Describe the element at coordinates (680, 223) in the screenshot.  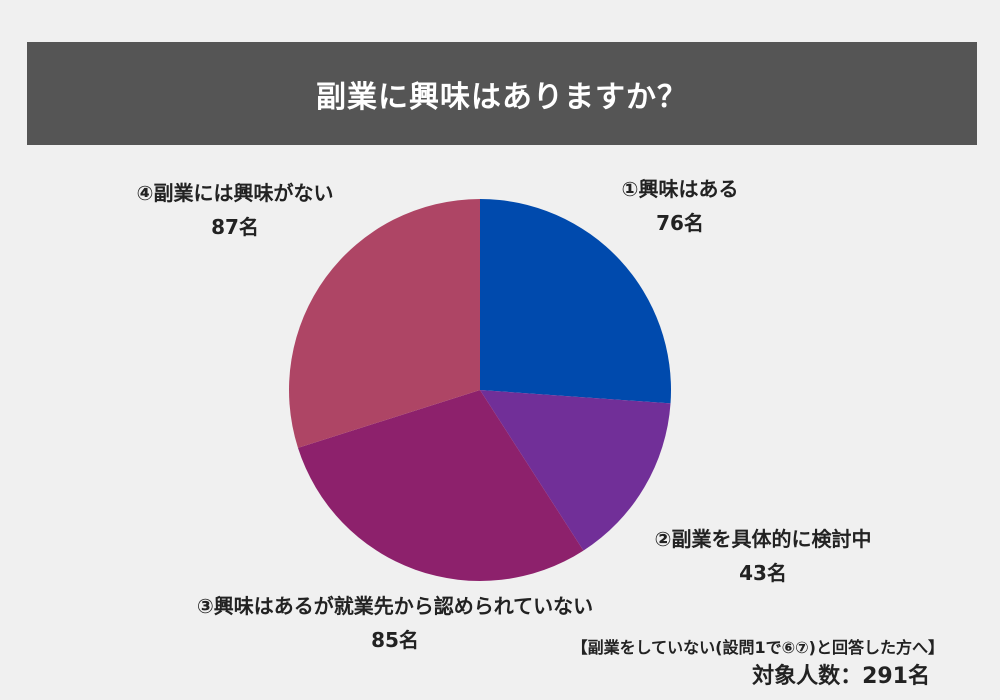
I see `slice-label-1-value: 76名` at that location.